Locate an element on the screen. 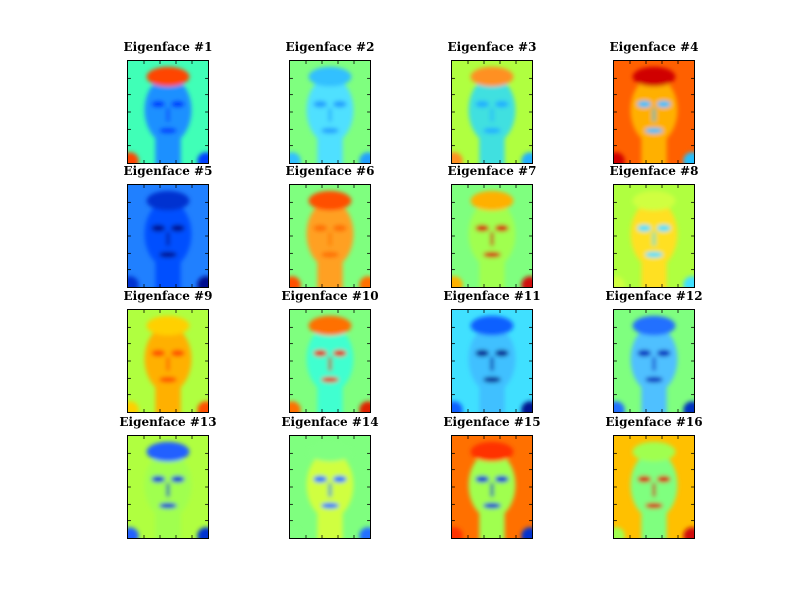 The image size is (800, 600). panel-title: Eigenface #1 is located at coordinates (168, 47).